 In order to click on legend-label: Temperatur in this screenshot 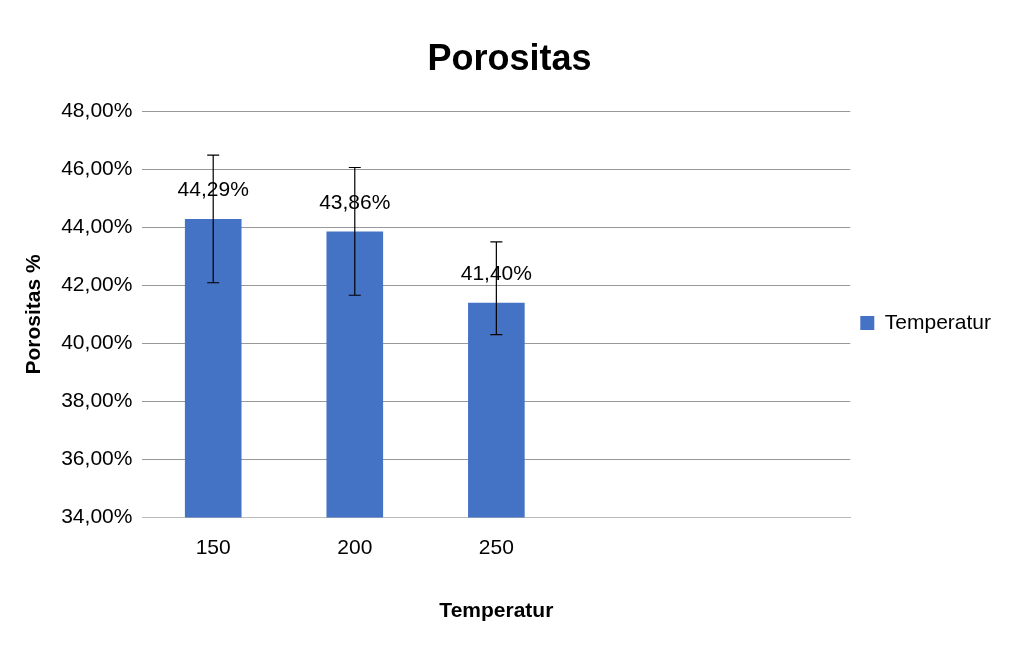, I will do `click(938, 321)`.